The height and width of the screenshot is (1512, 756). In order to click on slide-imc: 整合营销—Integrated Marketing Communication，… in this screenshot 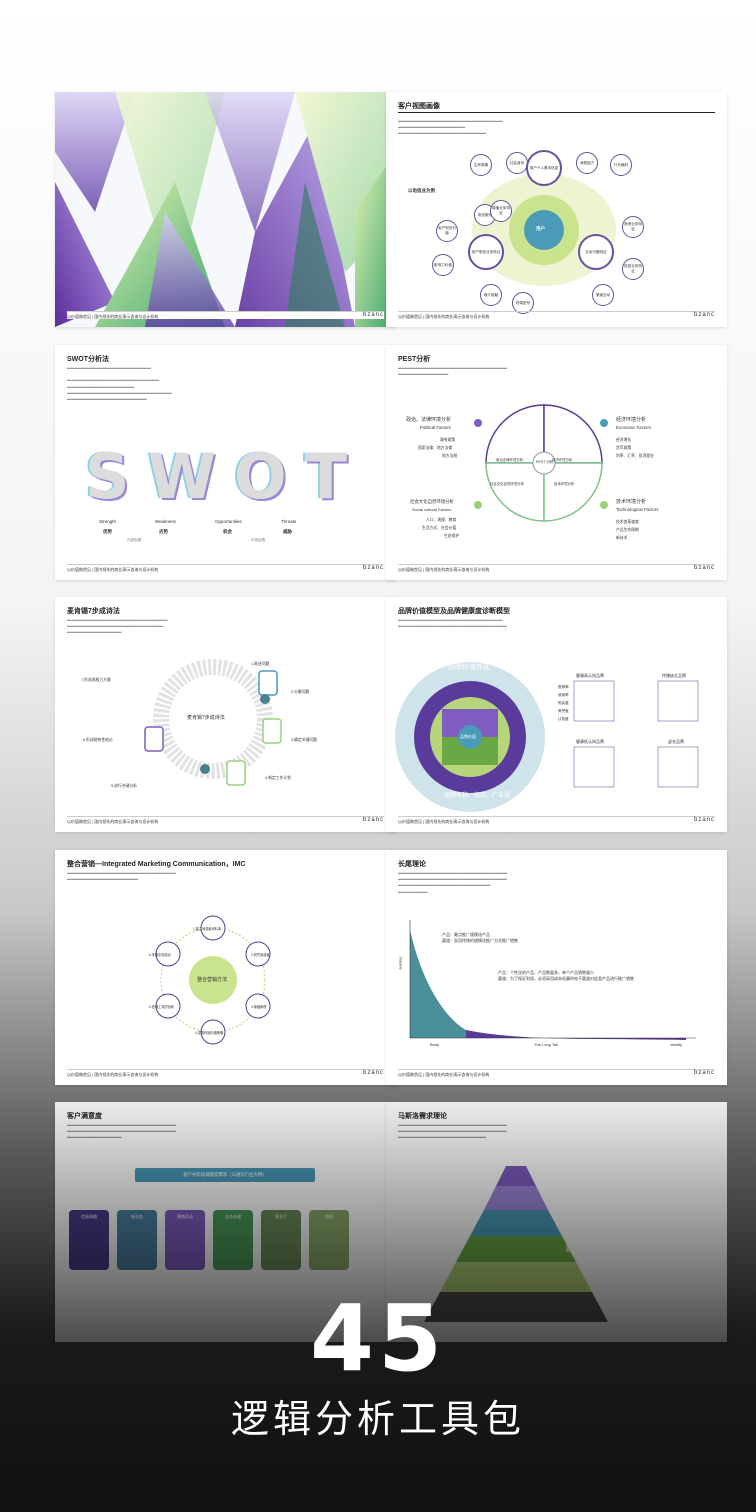, I will do `click(225, 967)`.